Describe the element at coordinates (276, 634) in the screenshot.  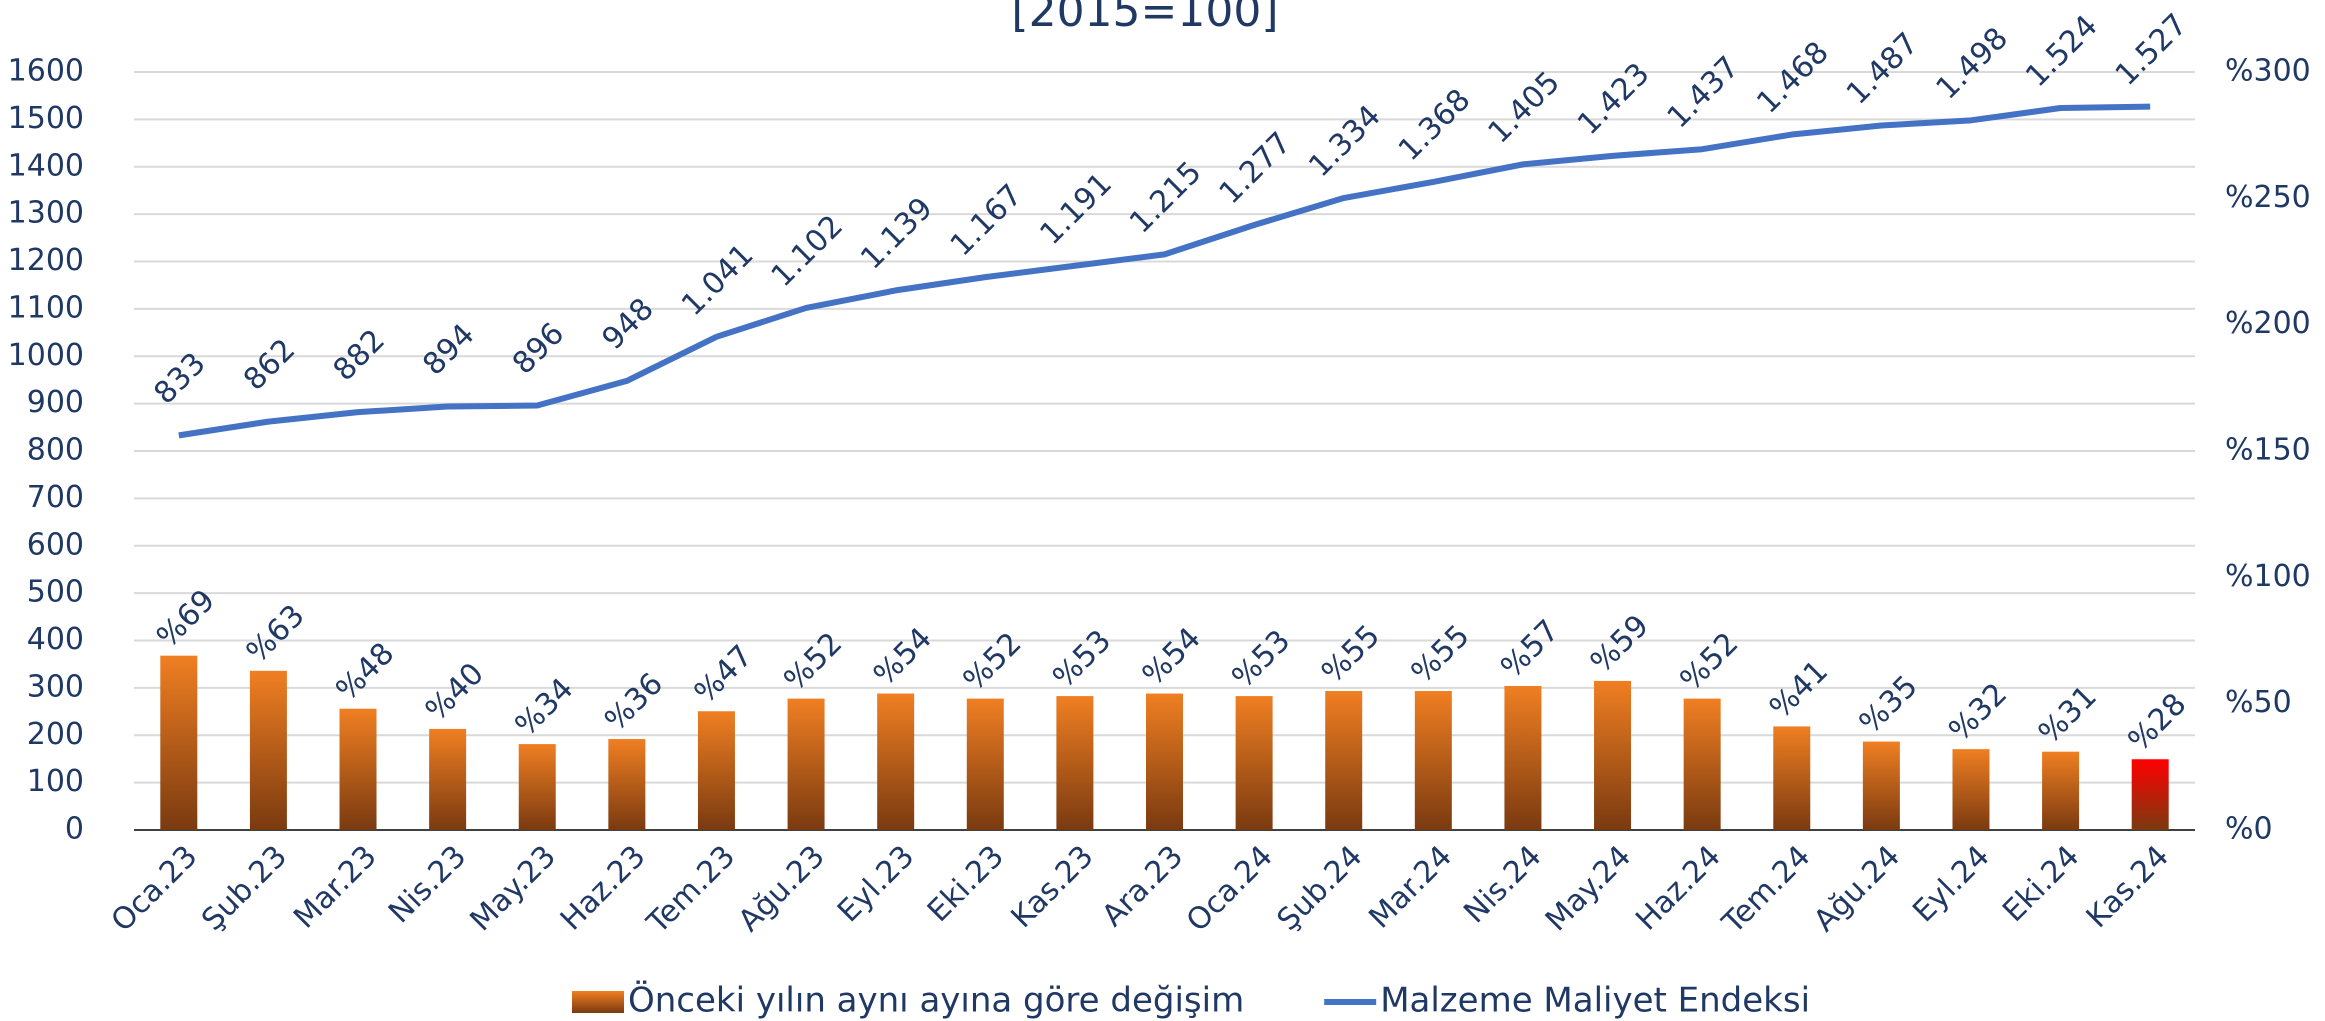
I see `bar-label: %63` at that location.